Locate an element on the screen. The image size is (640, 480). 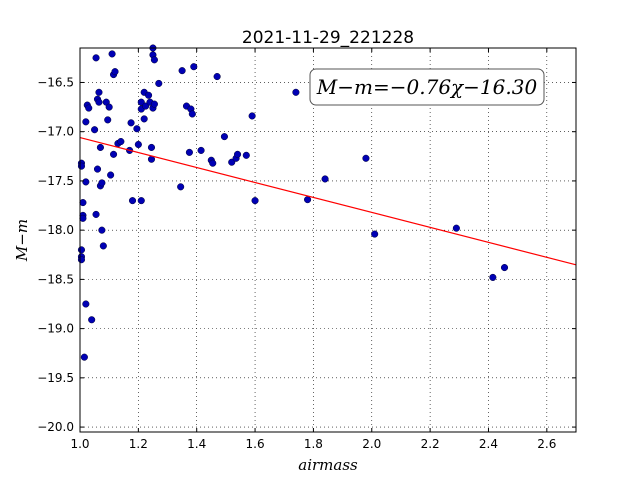
x-tick-label: 1.0 is located at coordinates (79, 444).